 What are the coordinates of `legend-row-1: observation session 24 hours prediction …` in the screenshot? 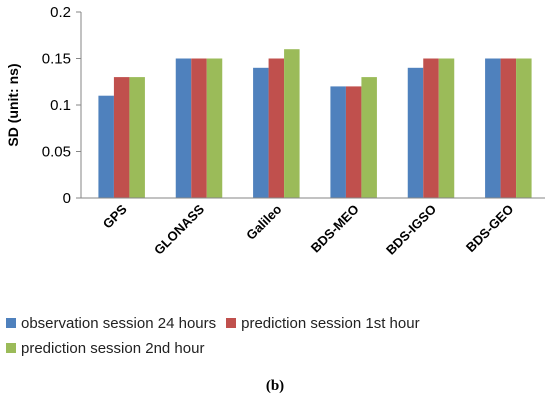 It's located at (276, 323).